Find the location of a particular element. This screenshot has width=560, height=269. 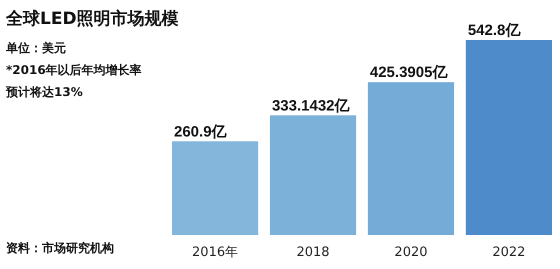

x-tick-label: 2020 is located at coordinates (411, 252).